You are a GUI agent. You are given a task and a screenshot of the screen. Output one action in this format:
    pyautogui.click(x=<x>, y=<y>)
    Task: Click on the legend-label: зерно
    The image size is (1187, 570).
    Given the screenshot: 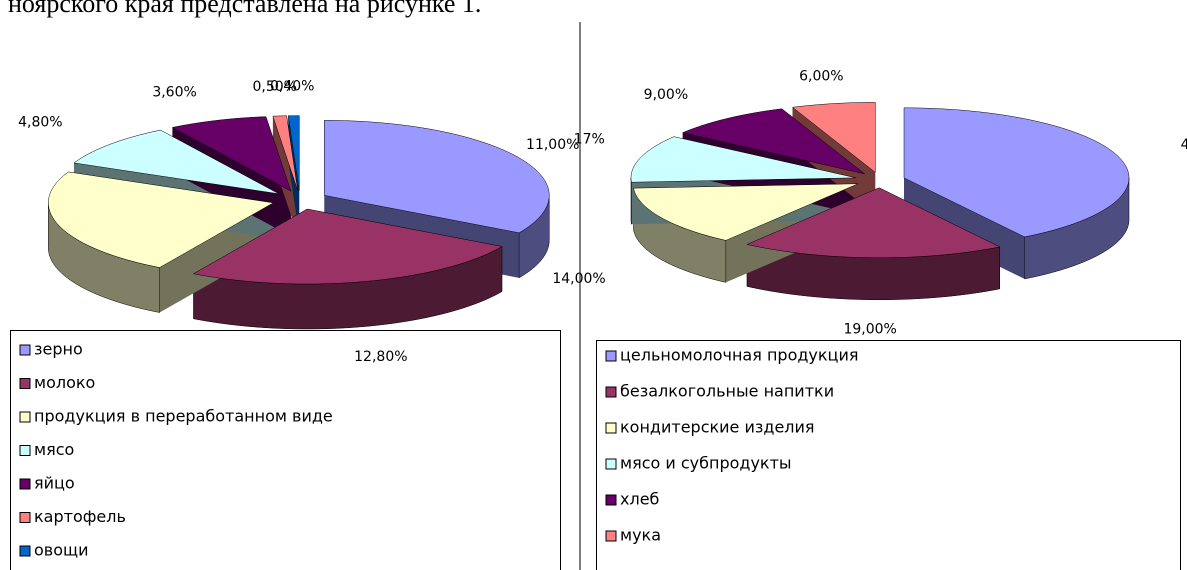 What is the action you would take?
    pyautogui.click(x=58, y=349)
    